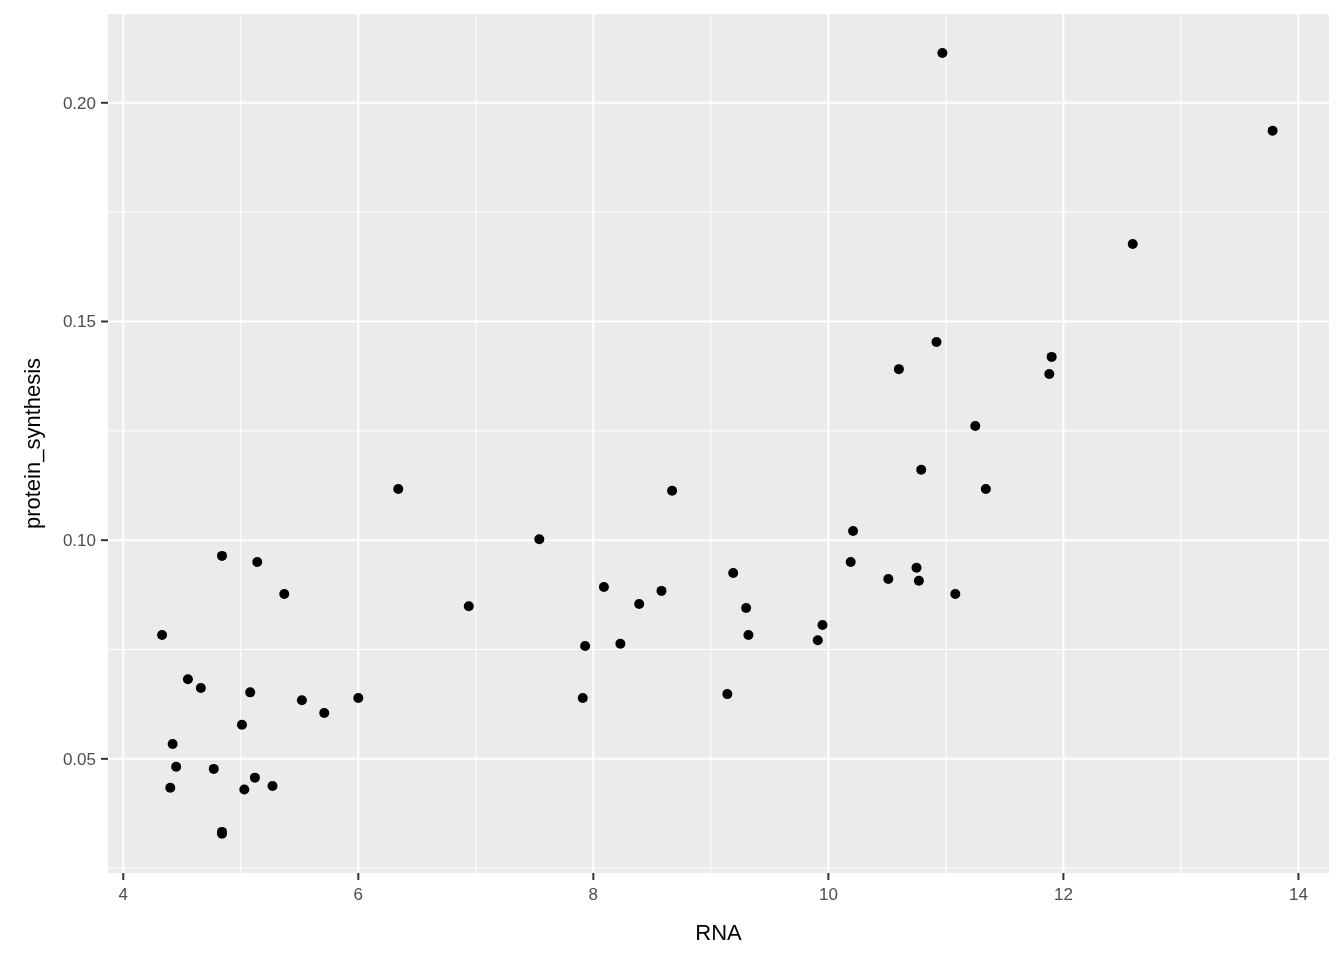  What do you see at coordinates (32, 443) in the screenshot?
I see `y-axis-title: protein_synthesis` at bounding box center [32, 443].